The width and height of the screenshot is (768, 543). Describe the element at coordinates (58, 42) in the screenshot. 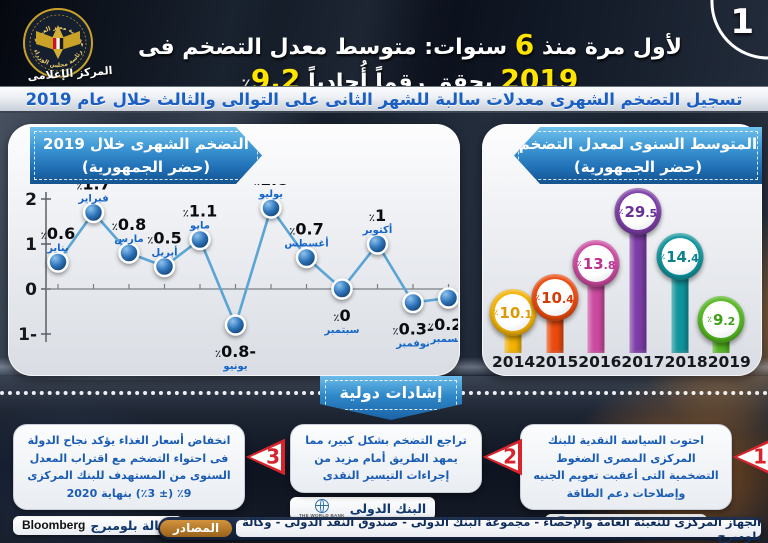

I see `eagle-icon` at that location.